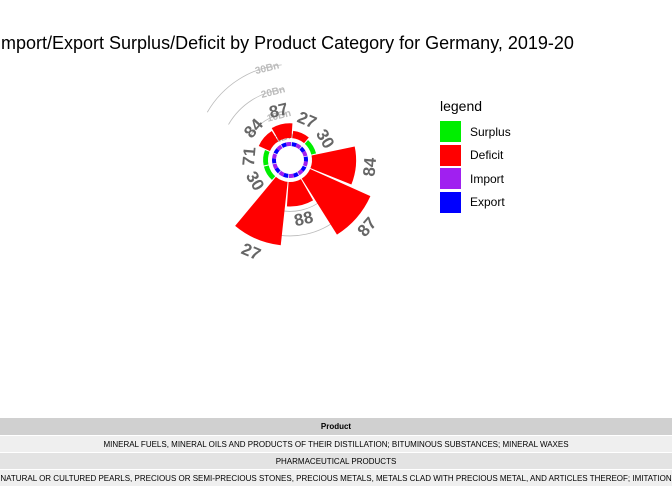  Describe the element at coordinates (487, 179) in the screenshot. I see `legend-label-import: Import` at that location.